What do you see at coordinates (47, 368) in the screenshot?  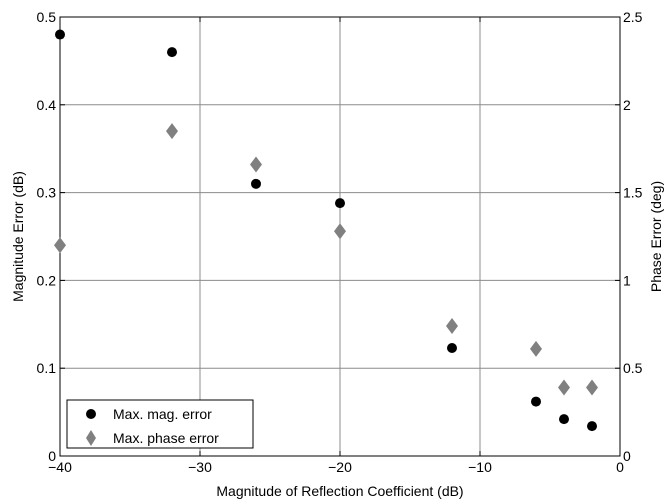 I see `y-tick-label: 0.1` at bounding box center [47, 368].